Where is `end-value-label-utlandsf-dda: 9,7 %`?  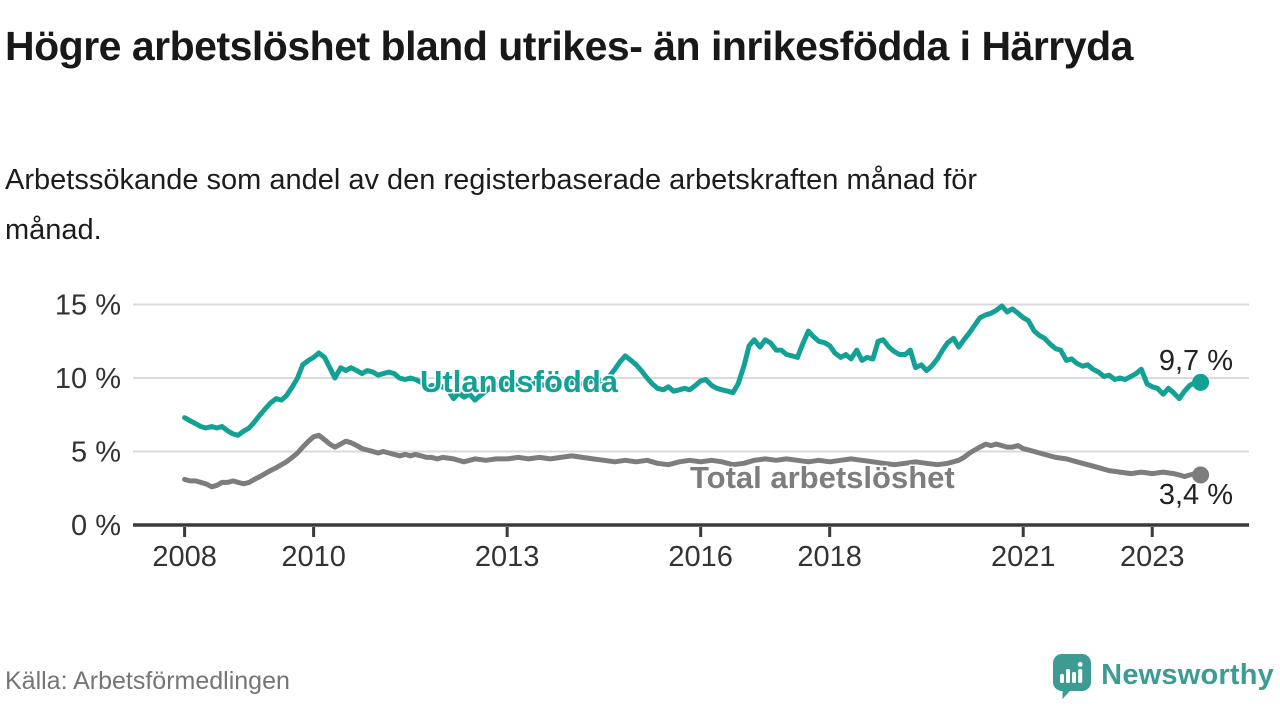 end-value-label-utlandsf-dda: 9,7 % is located at coordinates (1196, 361).